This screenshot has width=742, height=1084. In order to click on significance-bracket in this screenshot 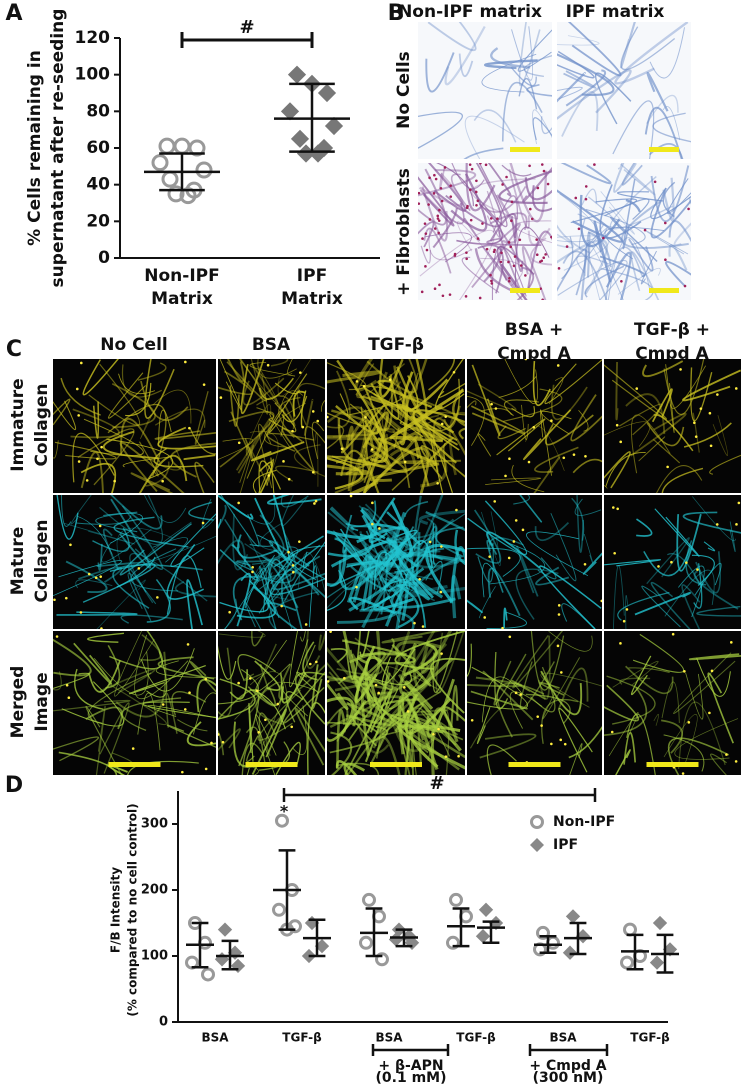, I will do `click(439, 795)`.